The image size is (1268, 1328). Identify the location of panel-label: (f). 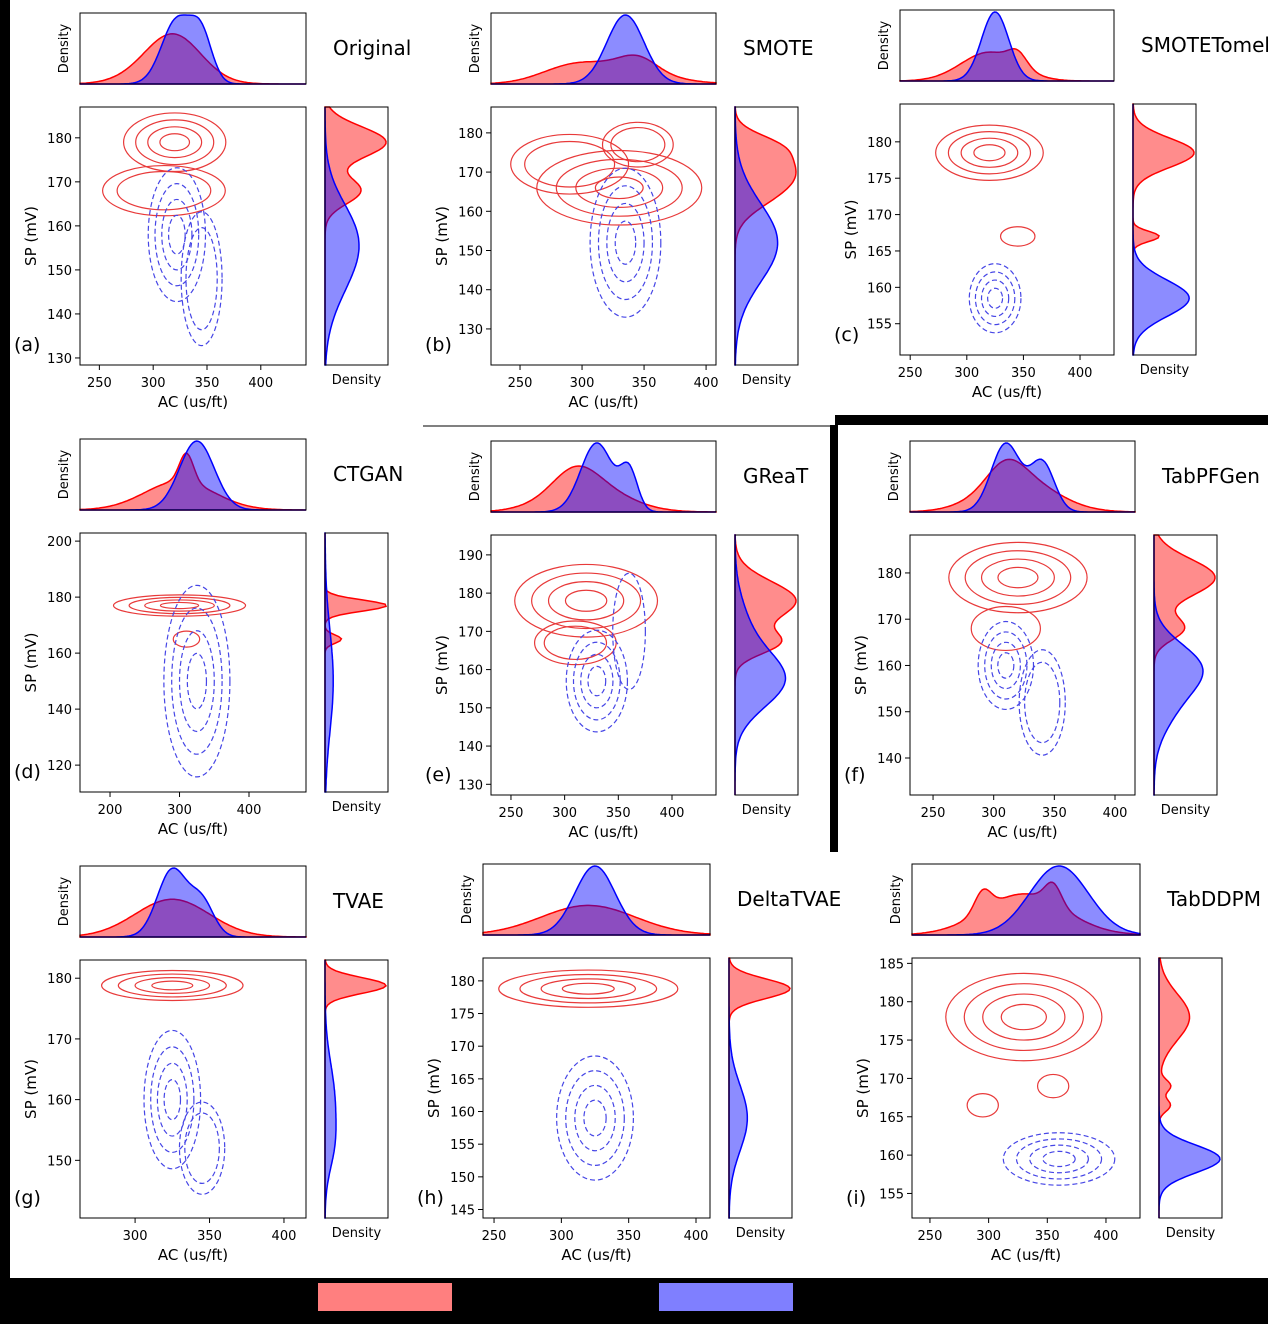
(855, 775).